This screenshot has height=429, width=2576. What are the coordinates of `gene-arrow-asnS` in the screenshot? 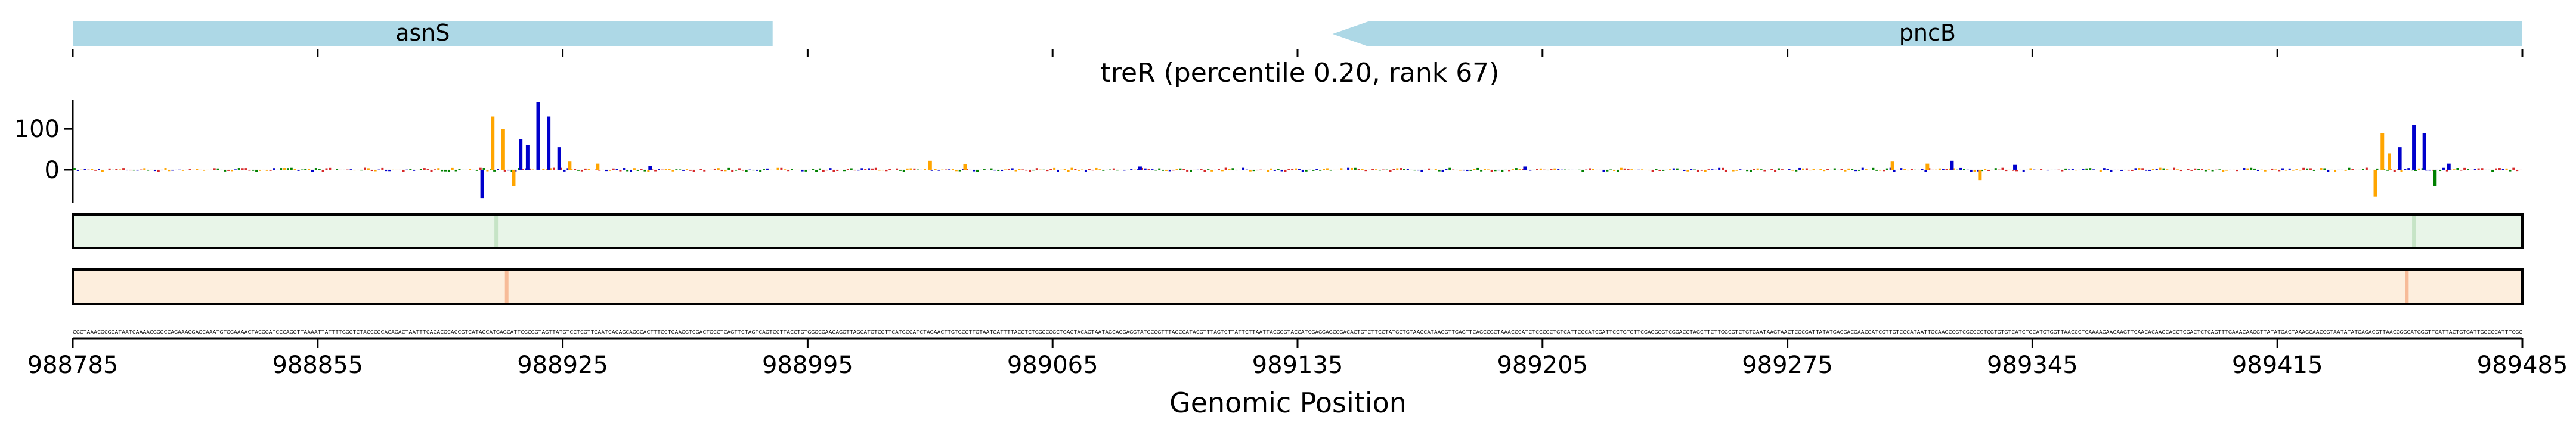 It's located at (423, 33).